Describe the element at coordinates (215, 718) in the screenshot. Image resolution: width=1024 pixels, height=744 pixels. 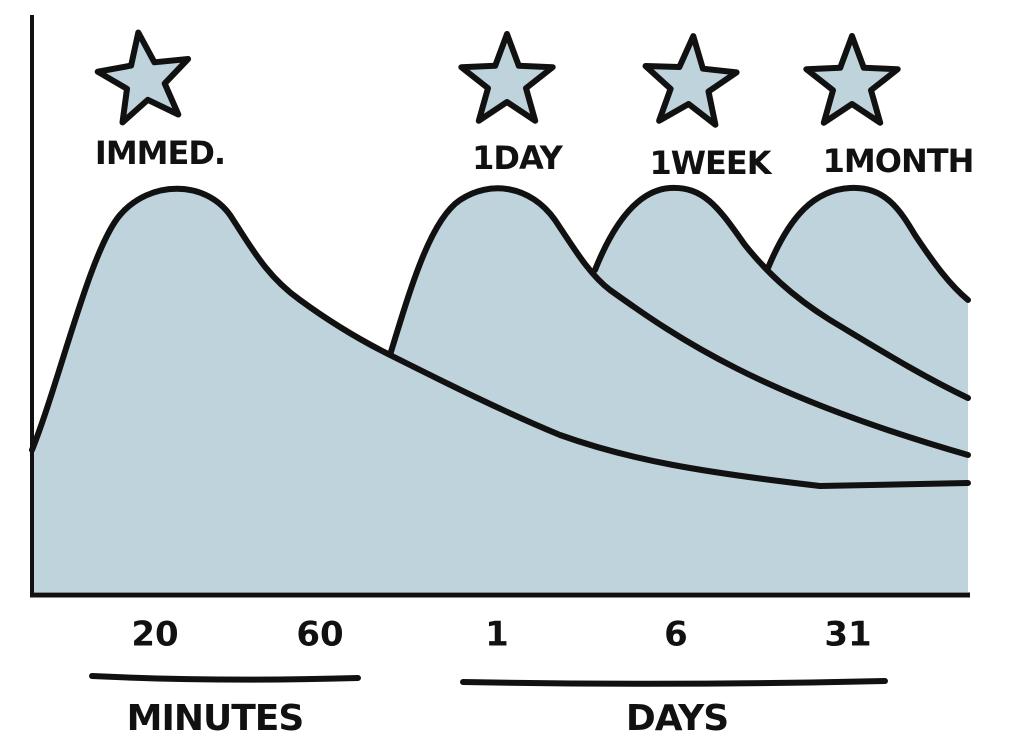
I see `x-group-label: MINUTES` at that location.